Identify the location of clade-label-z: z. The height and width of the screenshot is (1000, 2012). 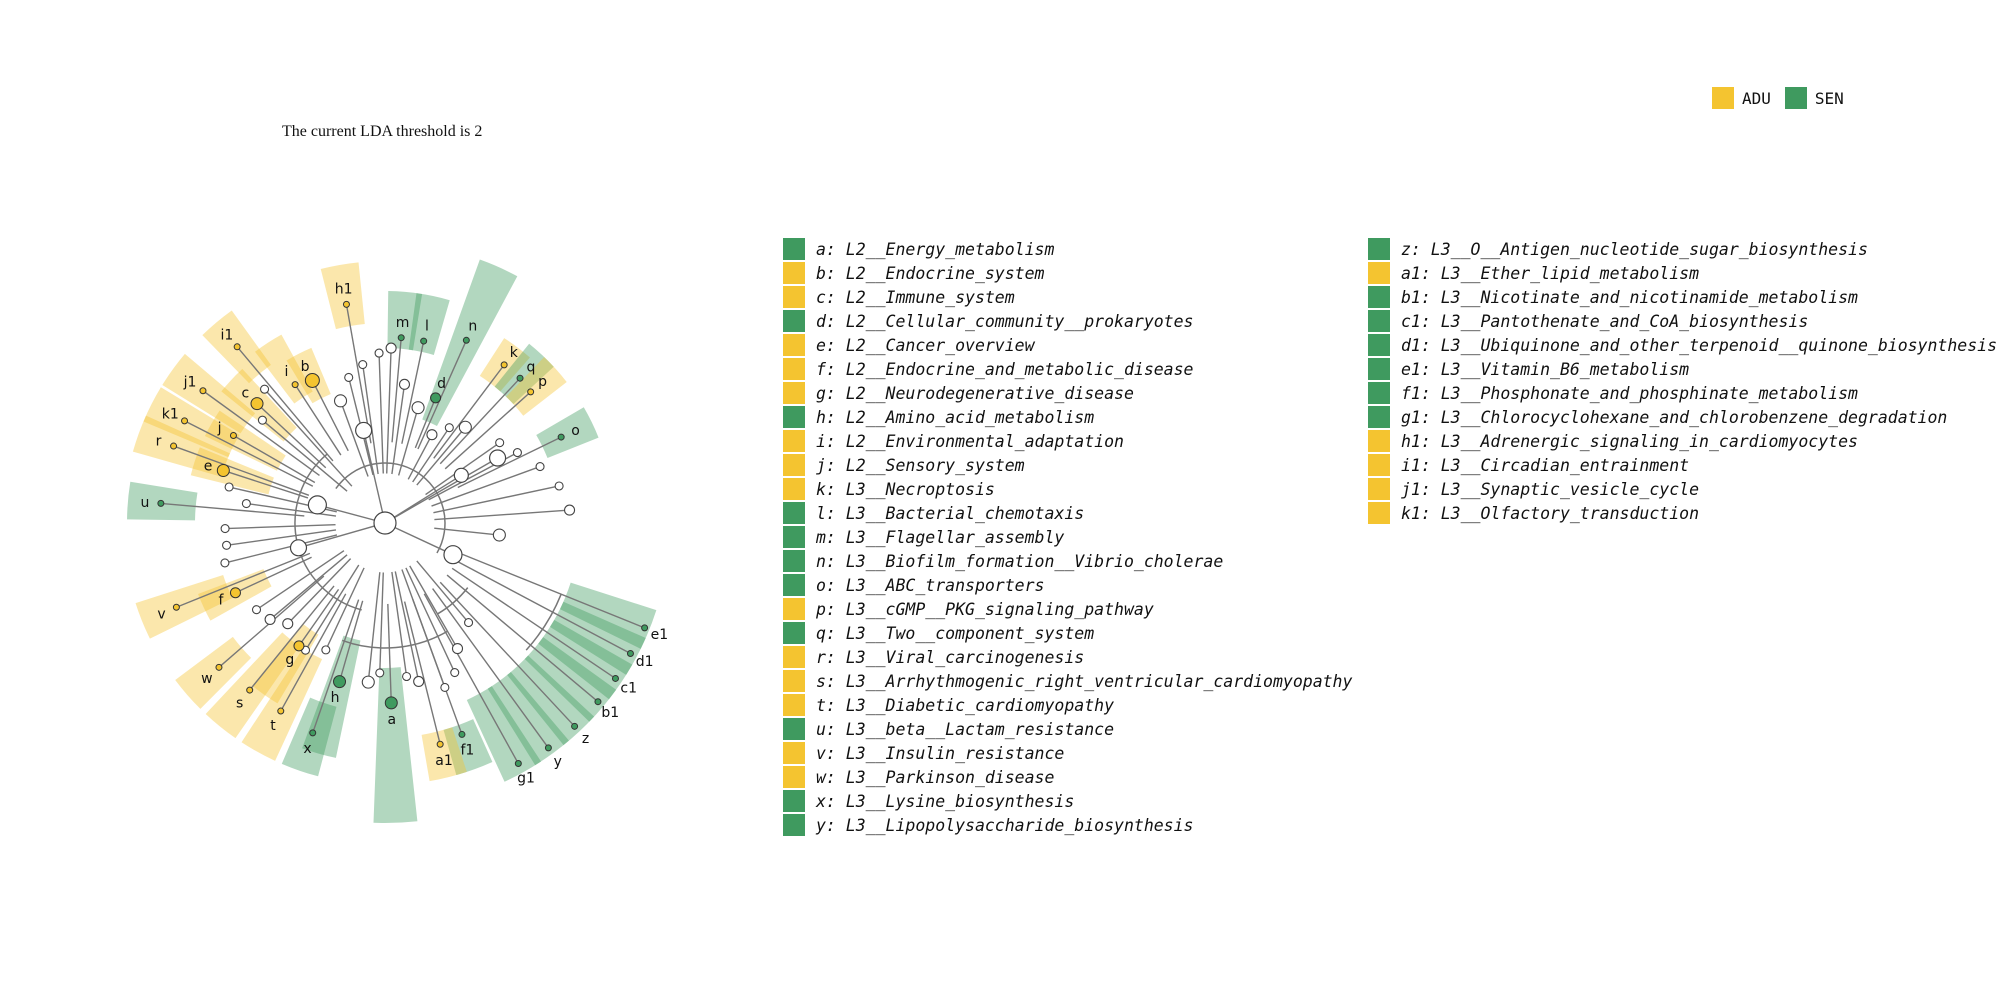
(585, 739).